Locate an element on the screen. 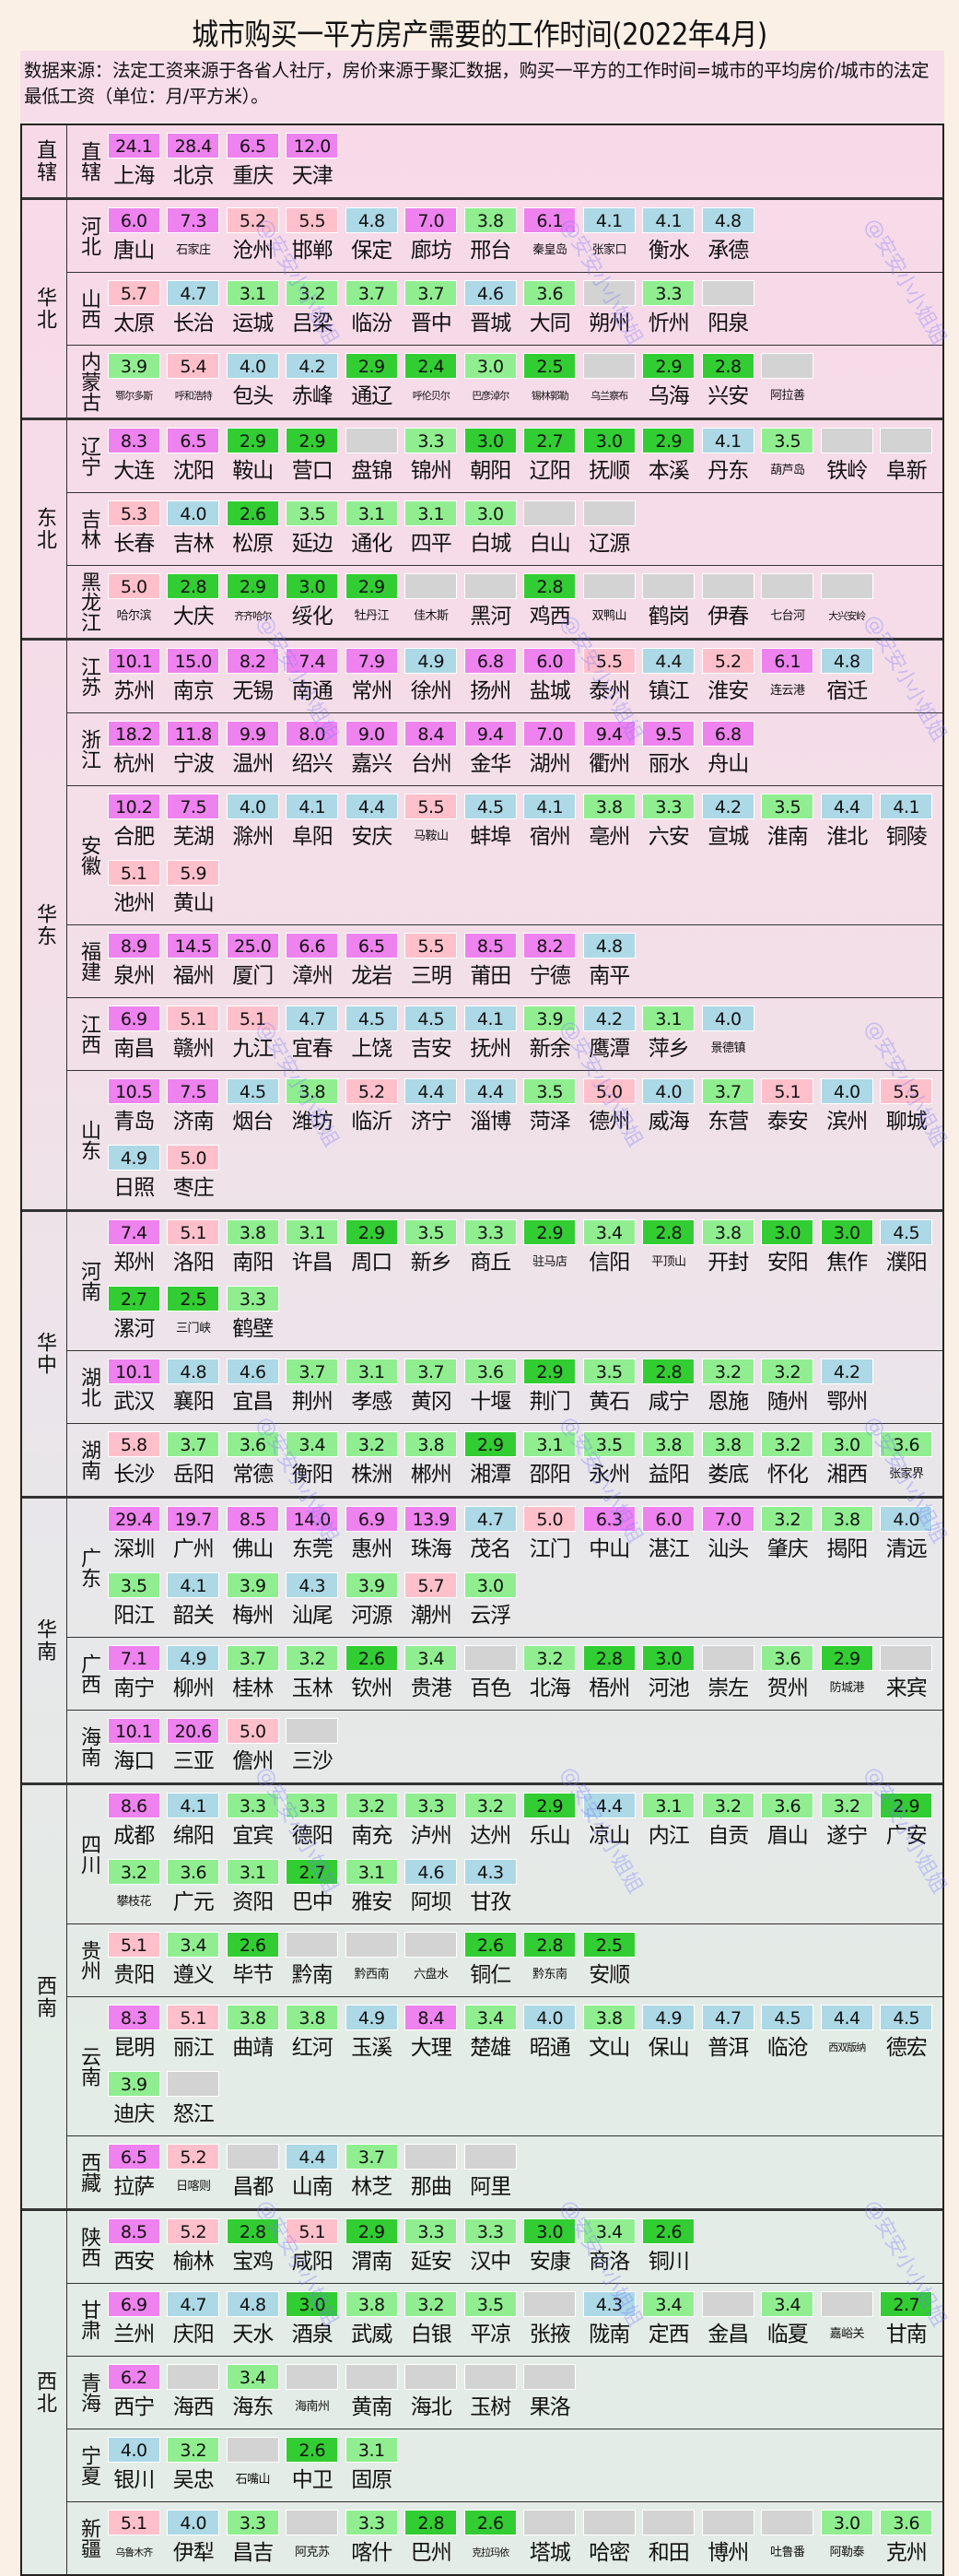 The height and width of the screenshot is (2576, 959). city-cell: 4.7 长治 is located at coordinates (194, 309).